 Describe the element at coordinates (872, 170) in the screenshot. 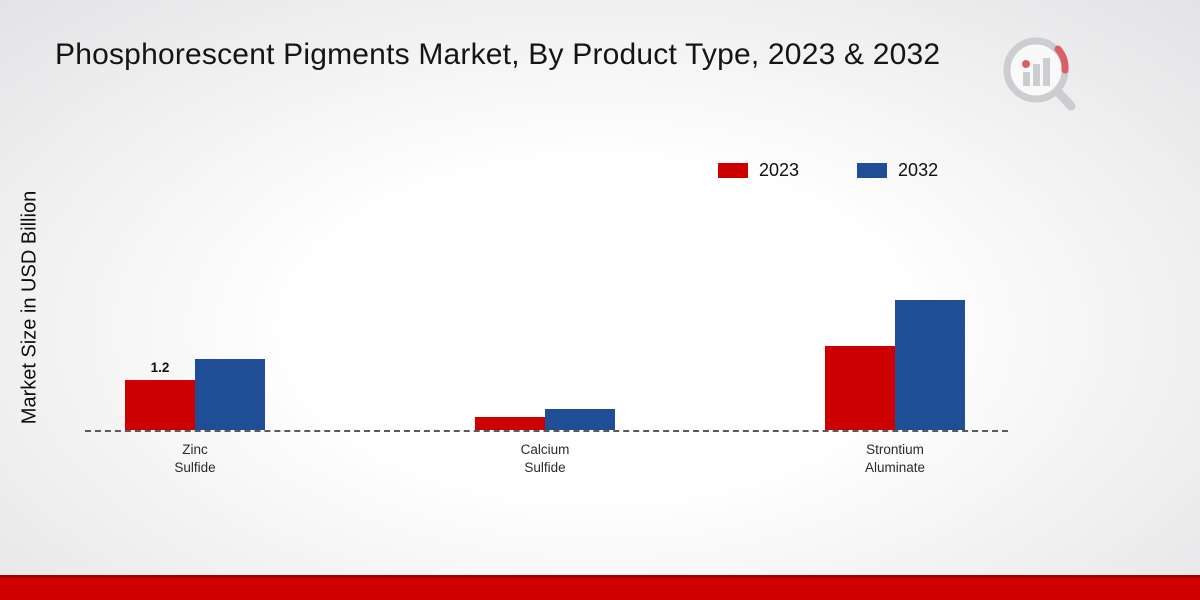

I see `legend-swatch-2032` at that location.